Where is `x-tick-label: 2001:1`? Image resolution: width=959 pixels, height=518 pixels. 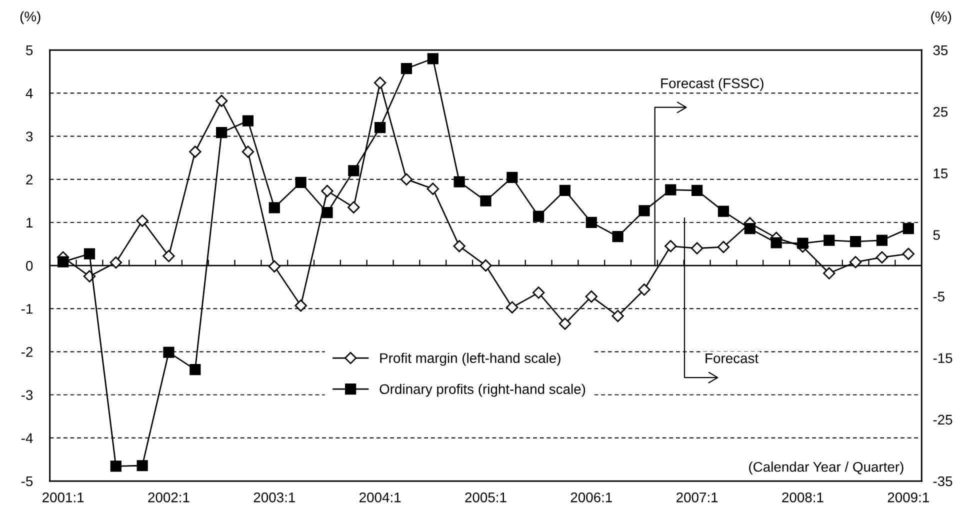
x-tick-label: 2001:1 is located at coordinates (63, 497).